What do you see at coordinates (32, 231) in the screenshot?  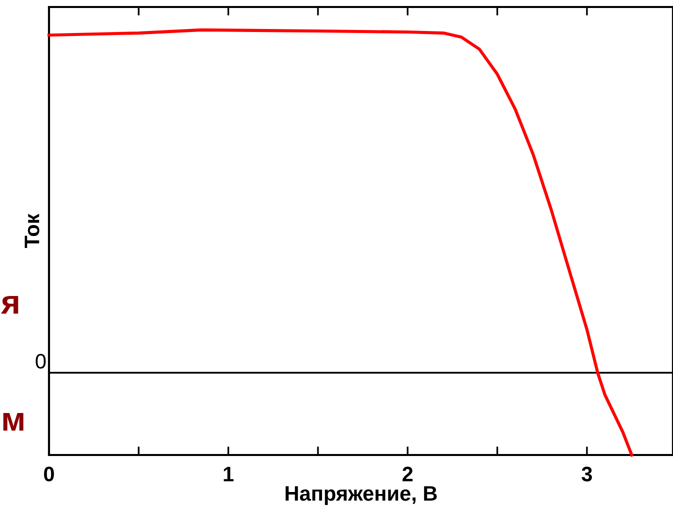 I see `y-axis-title: Ток` at bounding box center [32, 231].